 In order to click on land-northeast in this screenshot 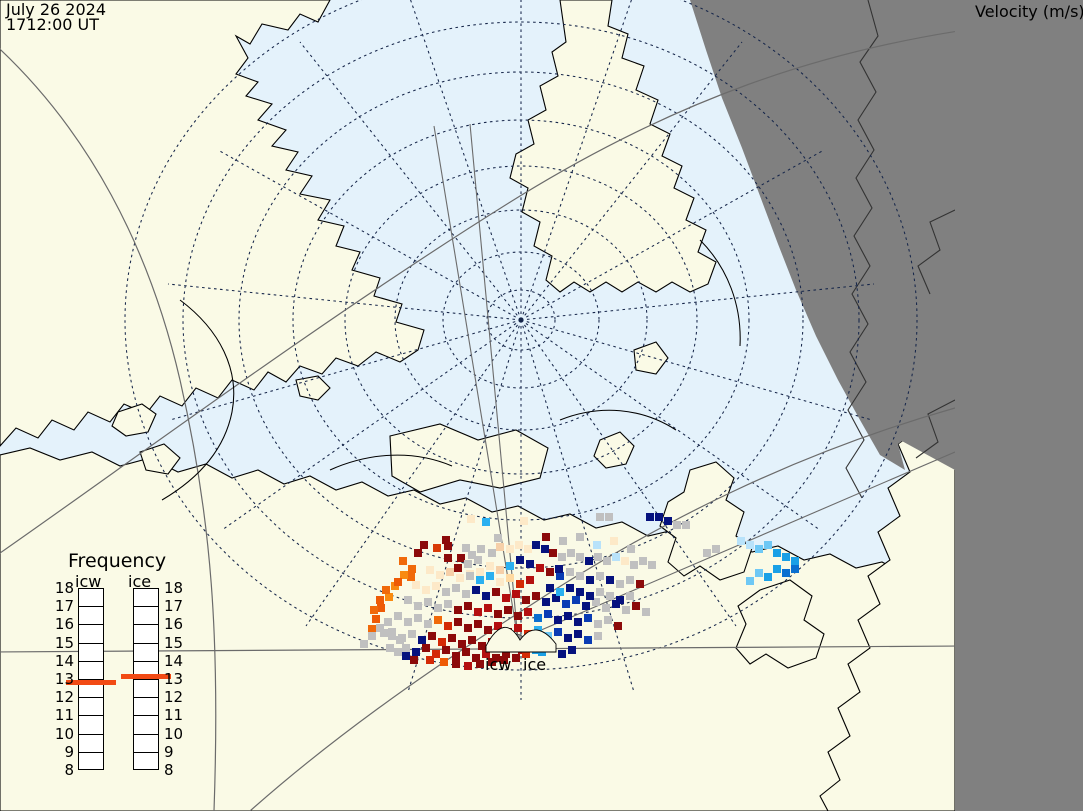, I will do `click(613, 146)`.